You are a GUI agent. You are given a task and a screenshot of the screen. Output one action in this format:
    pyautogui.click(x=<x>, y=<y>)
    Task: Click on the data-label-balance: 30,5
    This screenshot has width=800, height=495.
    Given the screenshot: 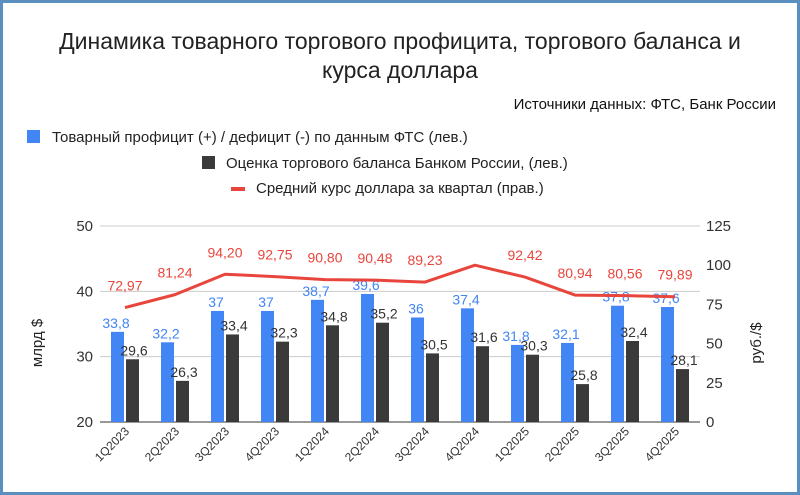 What is the action you would take?
    pyautogui.click(x=433, y=344)
    